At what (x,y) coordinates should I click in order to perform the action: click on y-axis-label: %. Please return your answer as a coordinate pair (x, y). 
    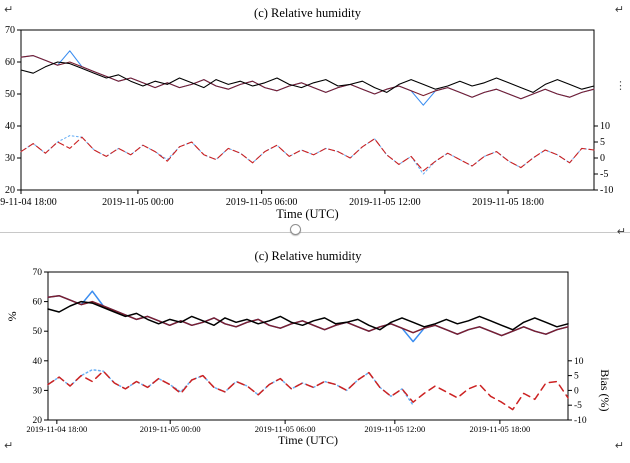
    Looking at the image, I should click on (12, 316).